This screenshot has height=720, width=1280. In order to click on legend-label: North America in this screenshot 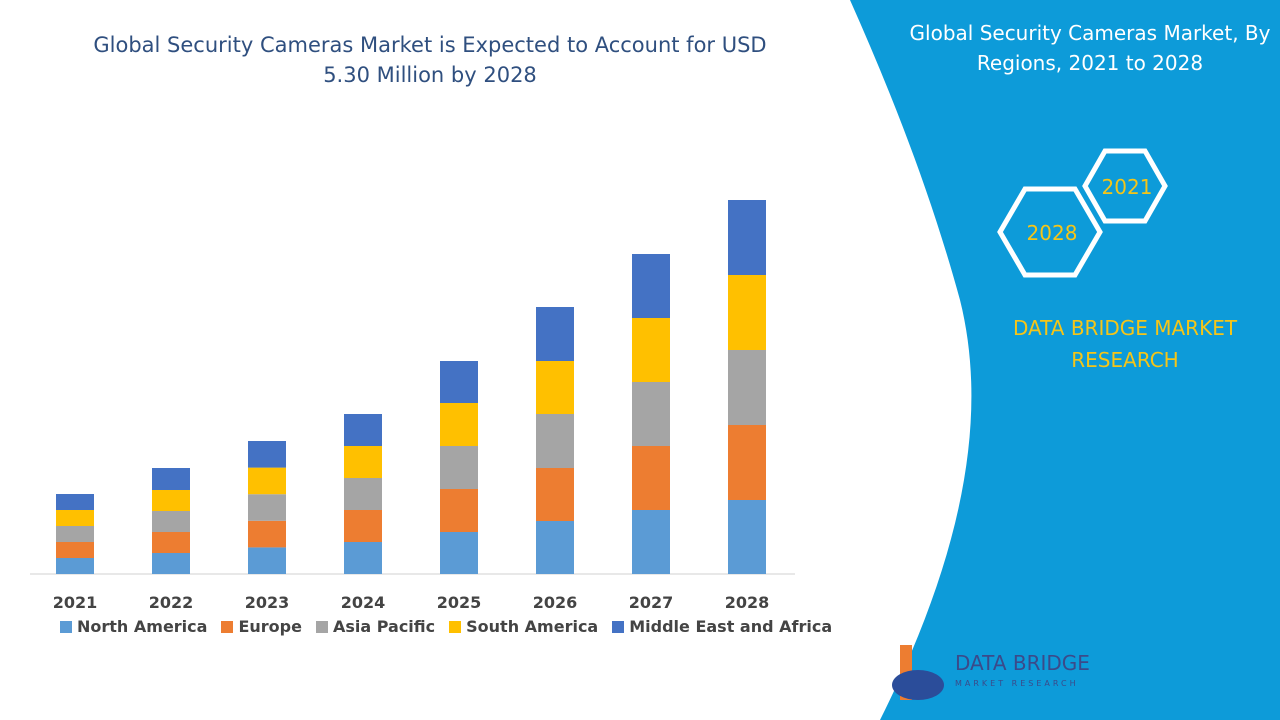, I will do `click(142, 626)`.